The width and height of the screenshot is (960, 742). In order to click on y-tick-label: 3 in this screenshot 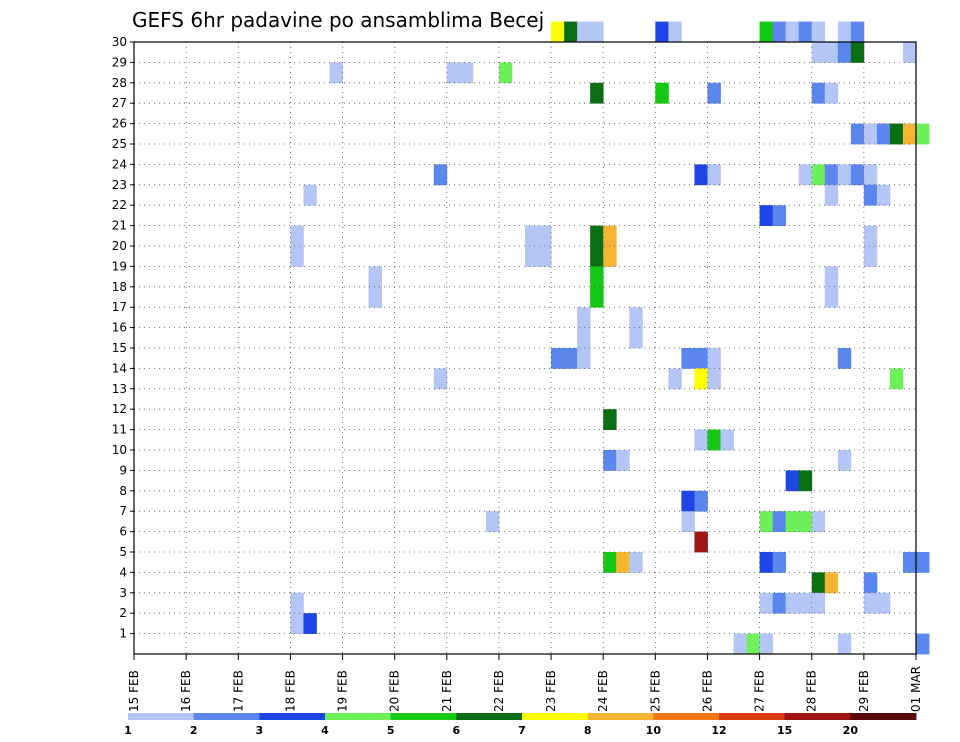, I will do `click(123, 593)`.